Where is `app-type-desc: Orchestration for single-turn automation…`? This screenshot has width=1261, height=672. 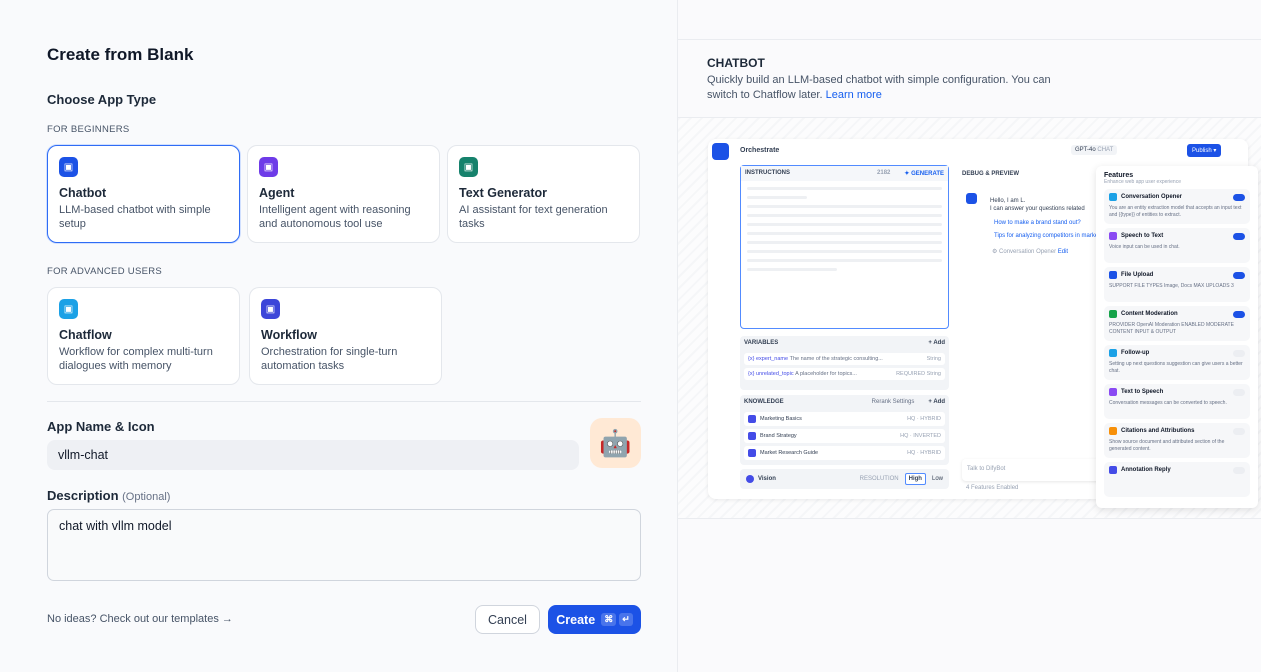 app-type-desc: Orchestration for single-turn automation… is located at coordinates (329, 359).